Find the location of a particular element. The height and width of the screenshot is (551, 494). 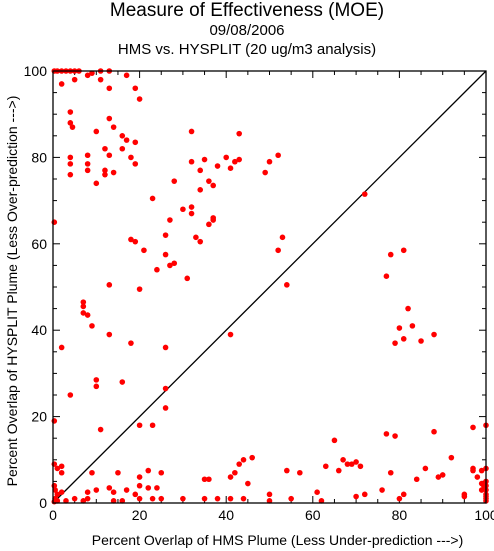

y-tick-label: 20 is located at coordinates (39, 417).